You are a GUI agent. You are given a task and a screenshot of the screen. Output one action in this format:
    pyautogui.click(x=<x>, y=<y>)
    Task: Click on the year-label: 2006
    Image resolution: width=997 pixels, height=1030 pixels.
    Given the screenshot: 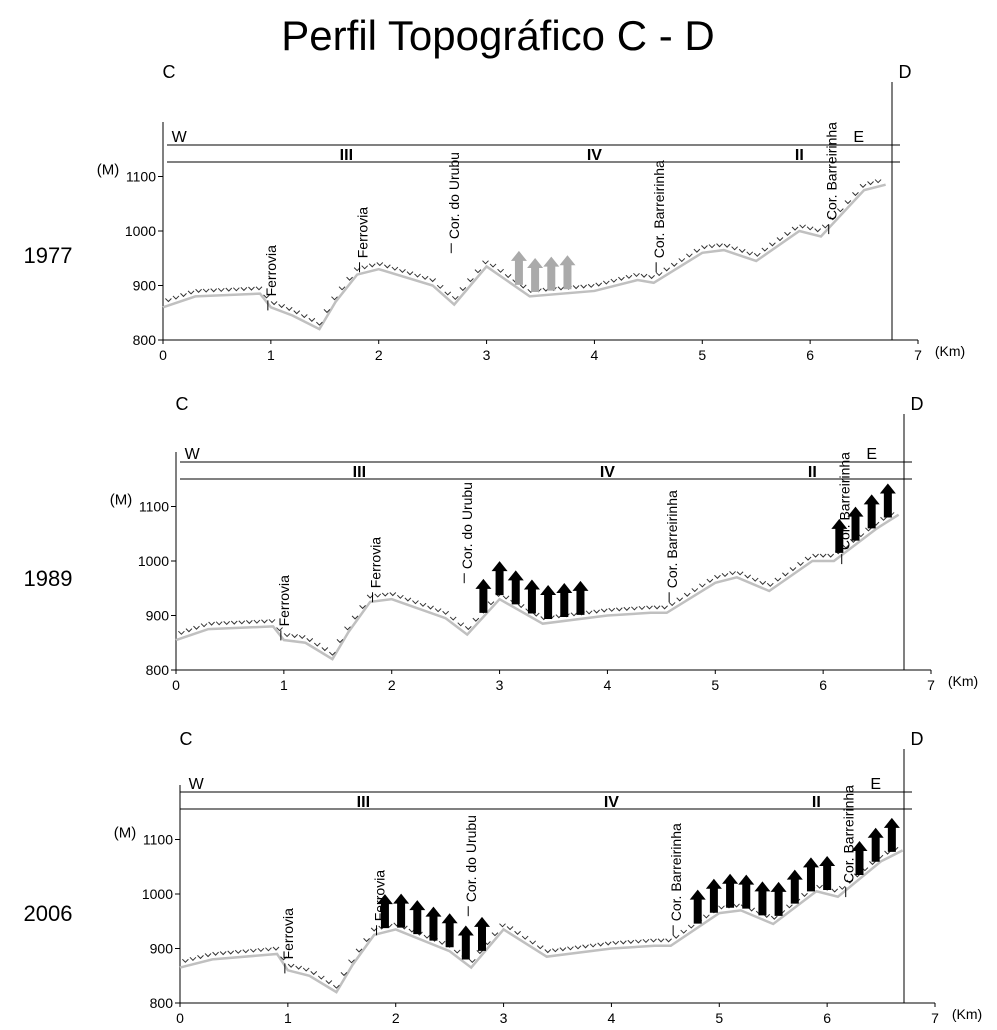 What is the action you would take?
    pyautogui.click(x=48, y=913)
    